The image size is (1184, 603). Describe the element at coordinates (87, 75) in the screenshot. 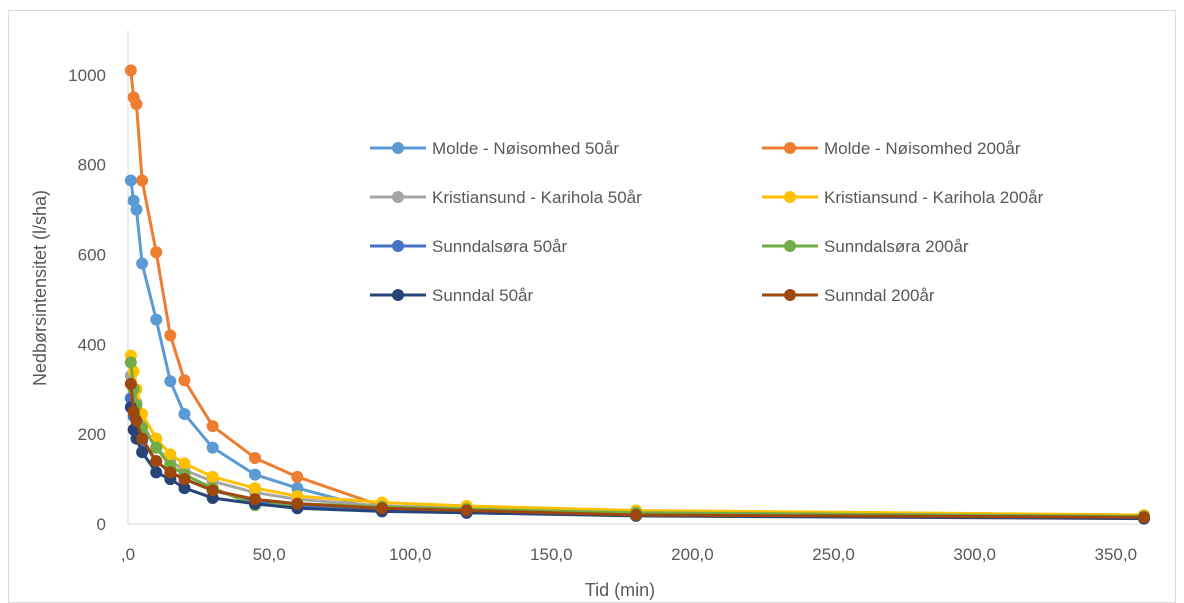

I see `y-tick-label: 1000` at that location.